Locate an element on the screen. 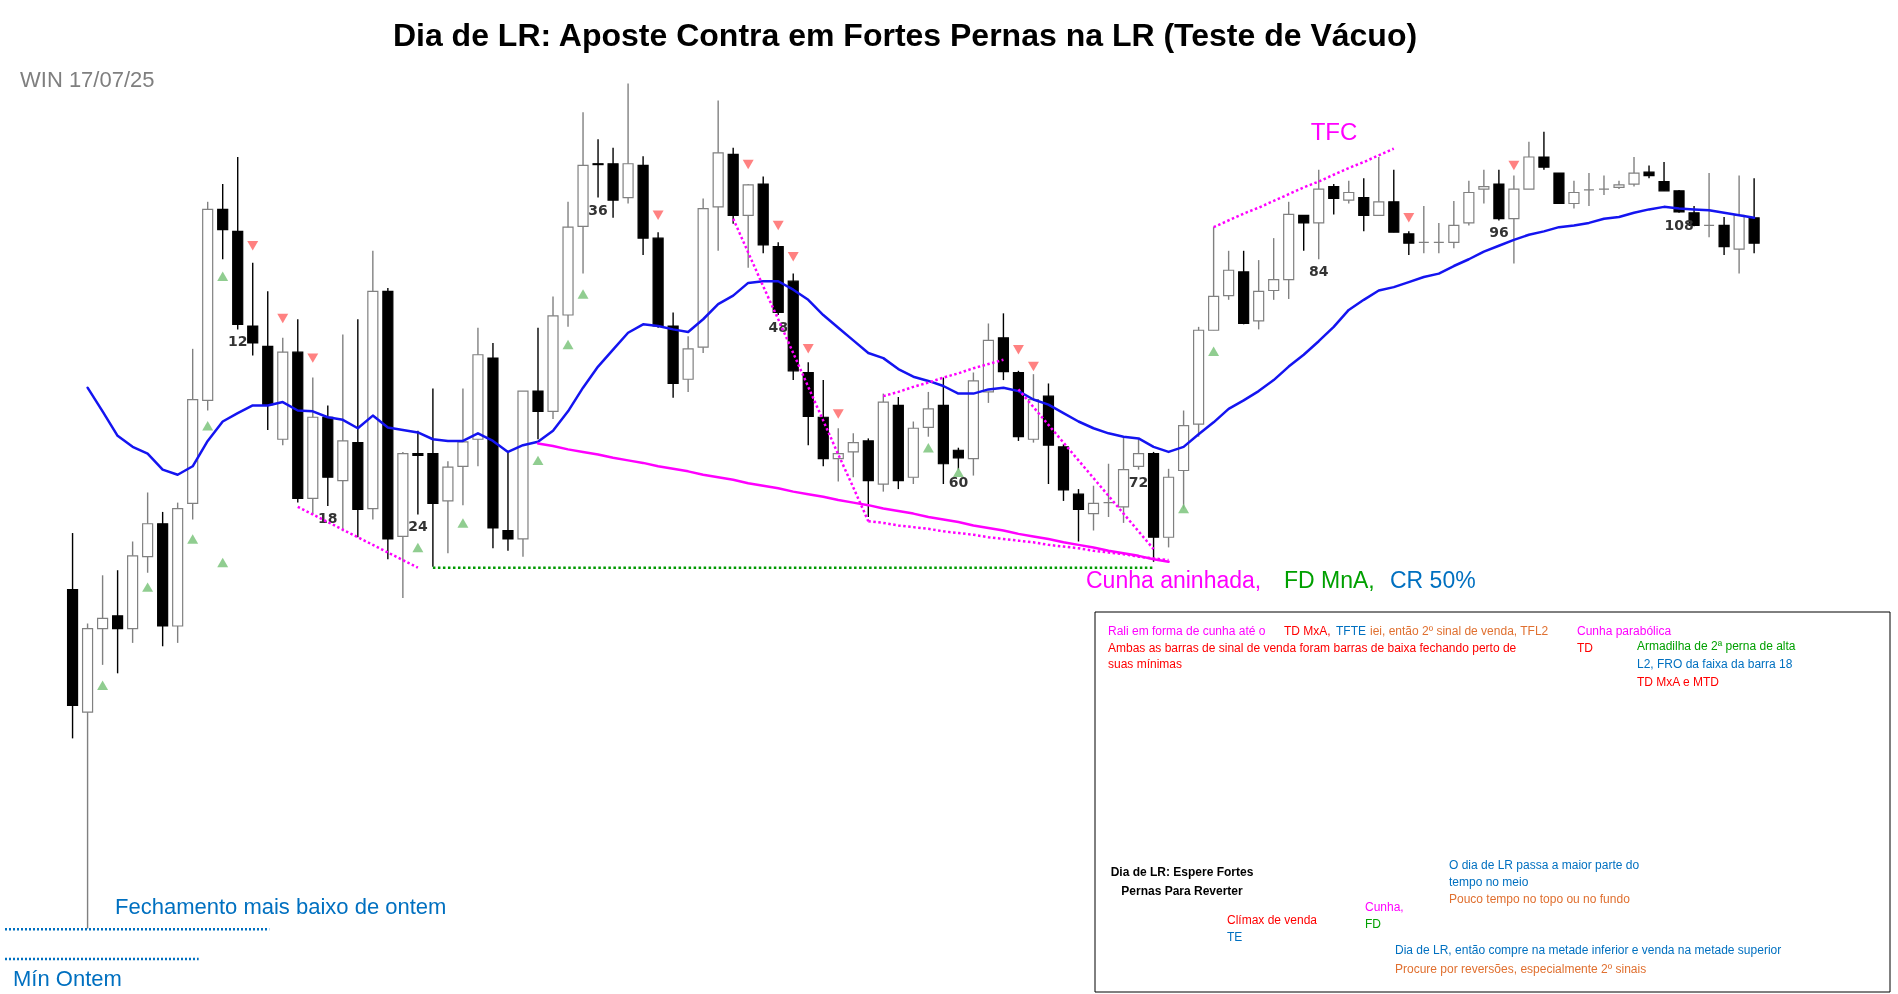 The width and height of the screenshot is (1898, 994). annotation: CR 50% is located at coordinates (1433, 580).